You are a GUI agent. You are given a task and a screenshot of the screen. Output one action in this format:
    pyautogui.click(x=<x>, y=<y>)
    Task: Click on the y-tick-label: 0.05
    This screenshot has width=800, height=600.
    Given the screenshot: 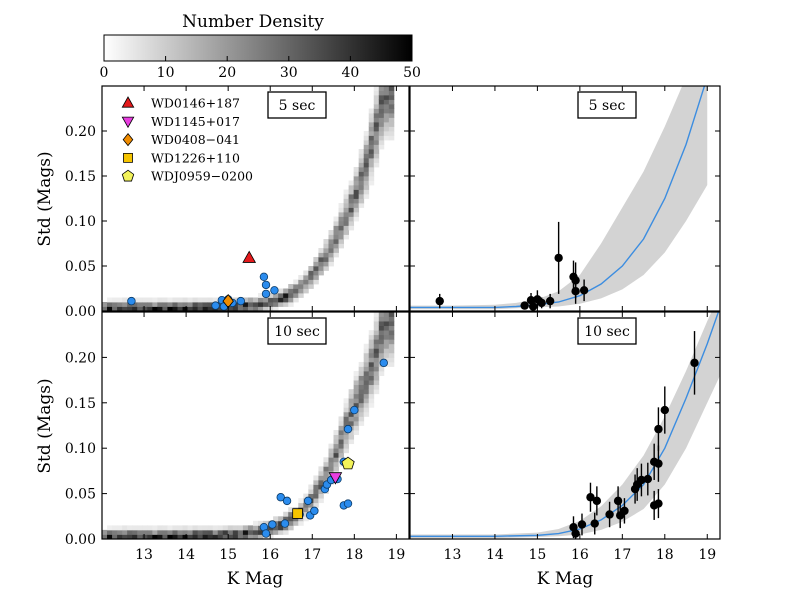 What is the action you would take?
    pyautogui.click(x=80, y=495)
    